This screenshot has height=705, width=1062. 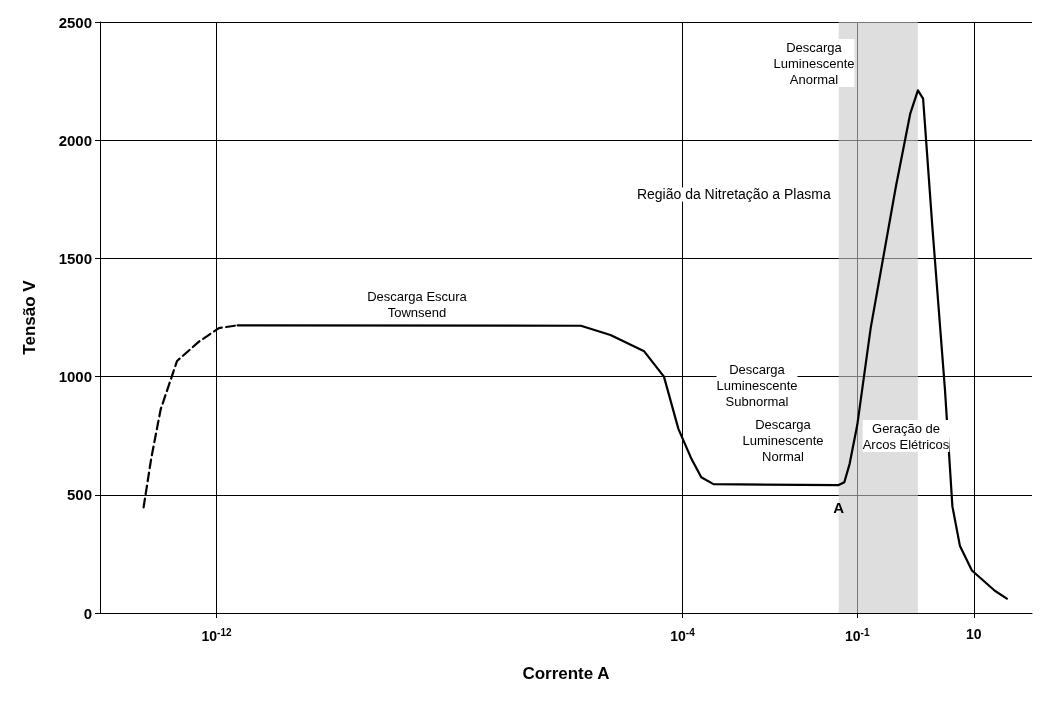 I want to click on y-tick-label: 500, so click(x=79, y=495).